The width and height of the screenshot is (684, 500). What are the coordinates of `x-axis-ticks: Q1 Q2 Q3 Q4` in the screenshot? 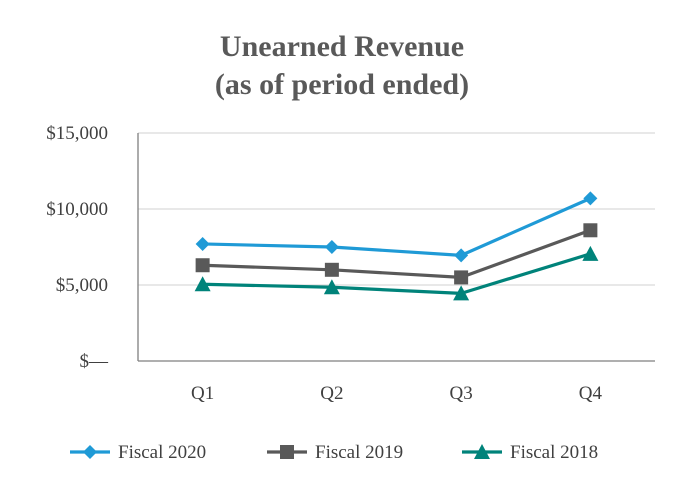 It's located at (396, 393).